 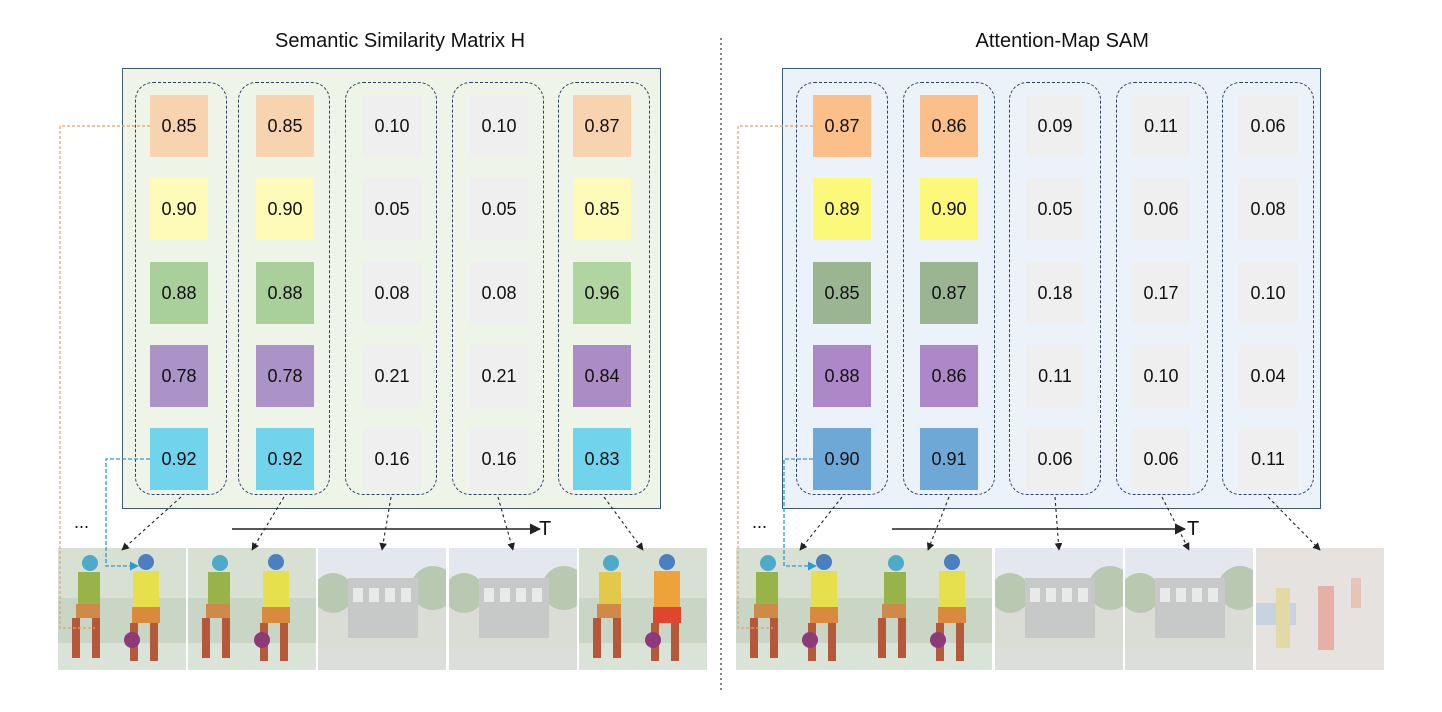 I want to click on attention-matrix-cell: 0.89, so click(x=842, y=209).